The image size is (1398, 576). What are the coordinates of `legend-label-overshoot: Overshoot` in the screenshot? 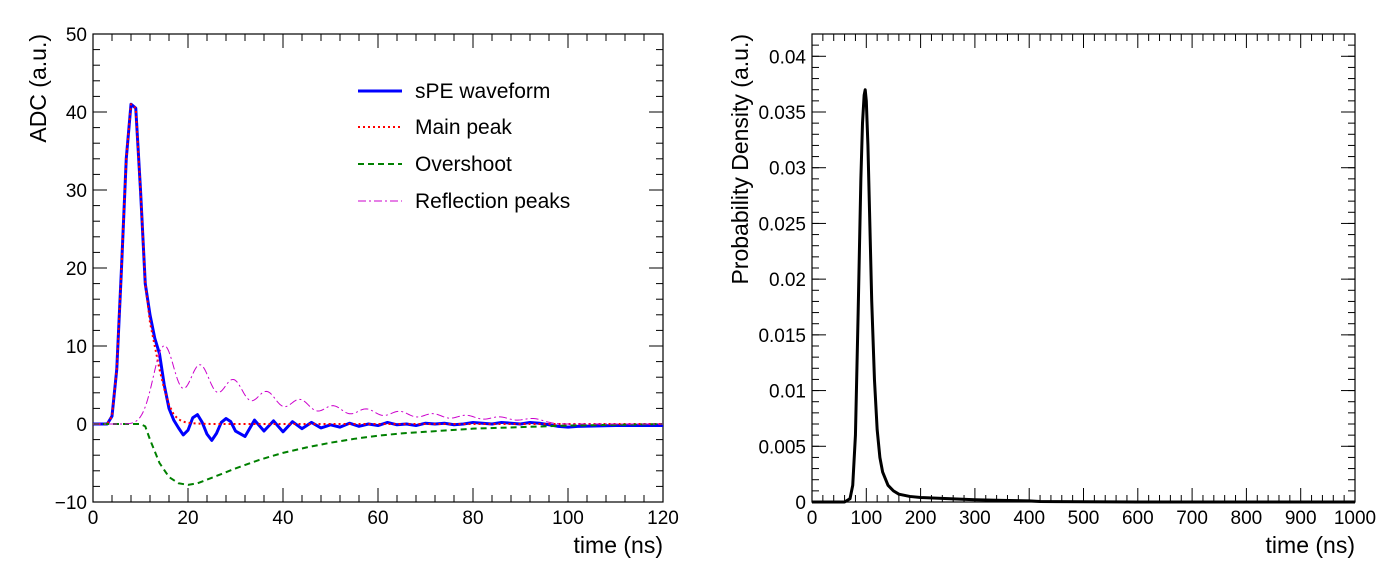 It's located at (463, 164).